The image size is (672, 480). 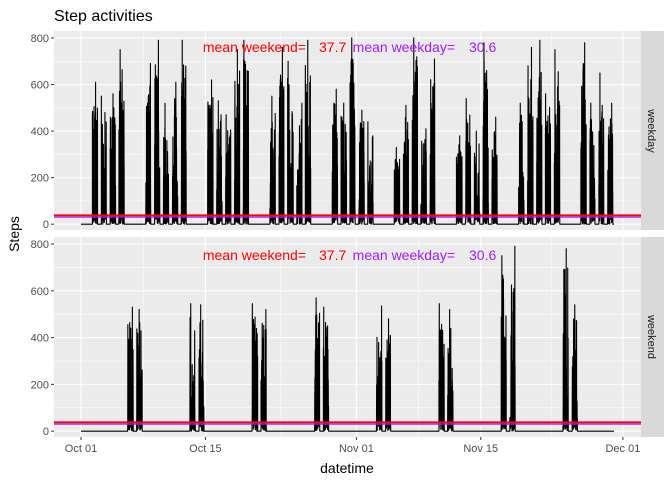 What do you see at coordinates (404, 47) in the screenshot?
I see `mean-weekday-label-top: mean weekday=` at bounding box center [404, 47].